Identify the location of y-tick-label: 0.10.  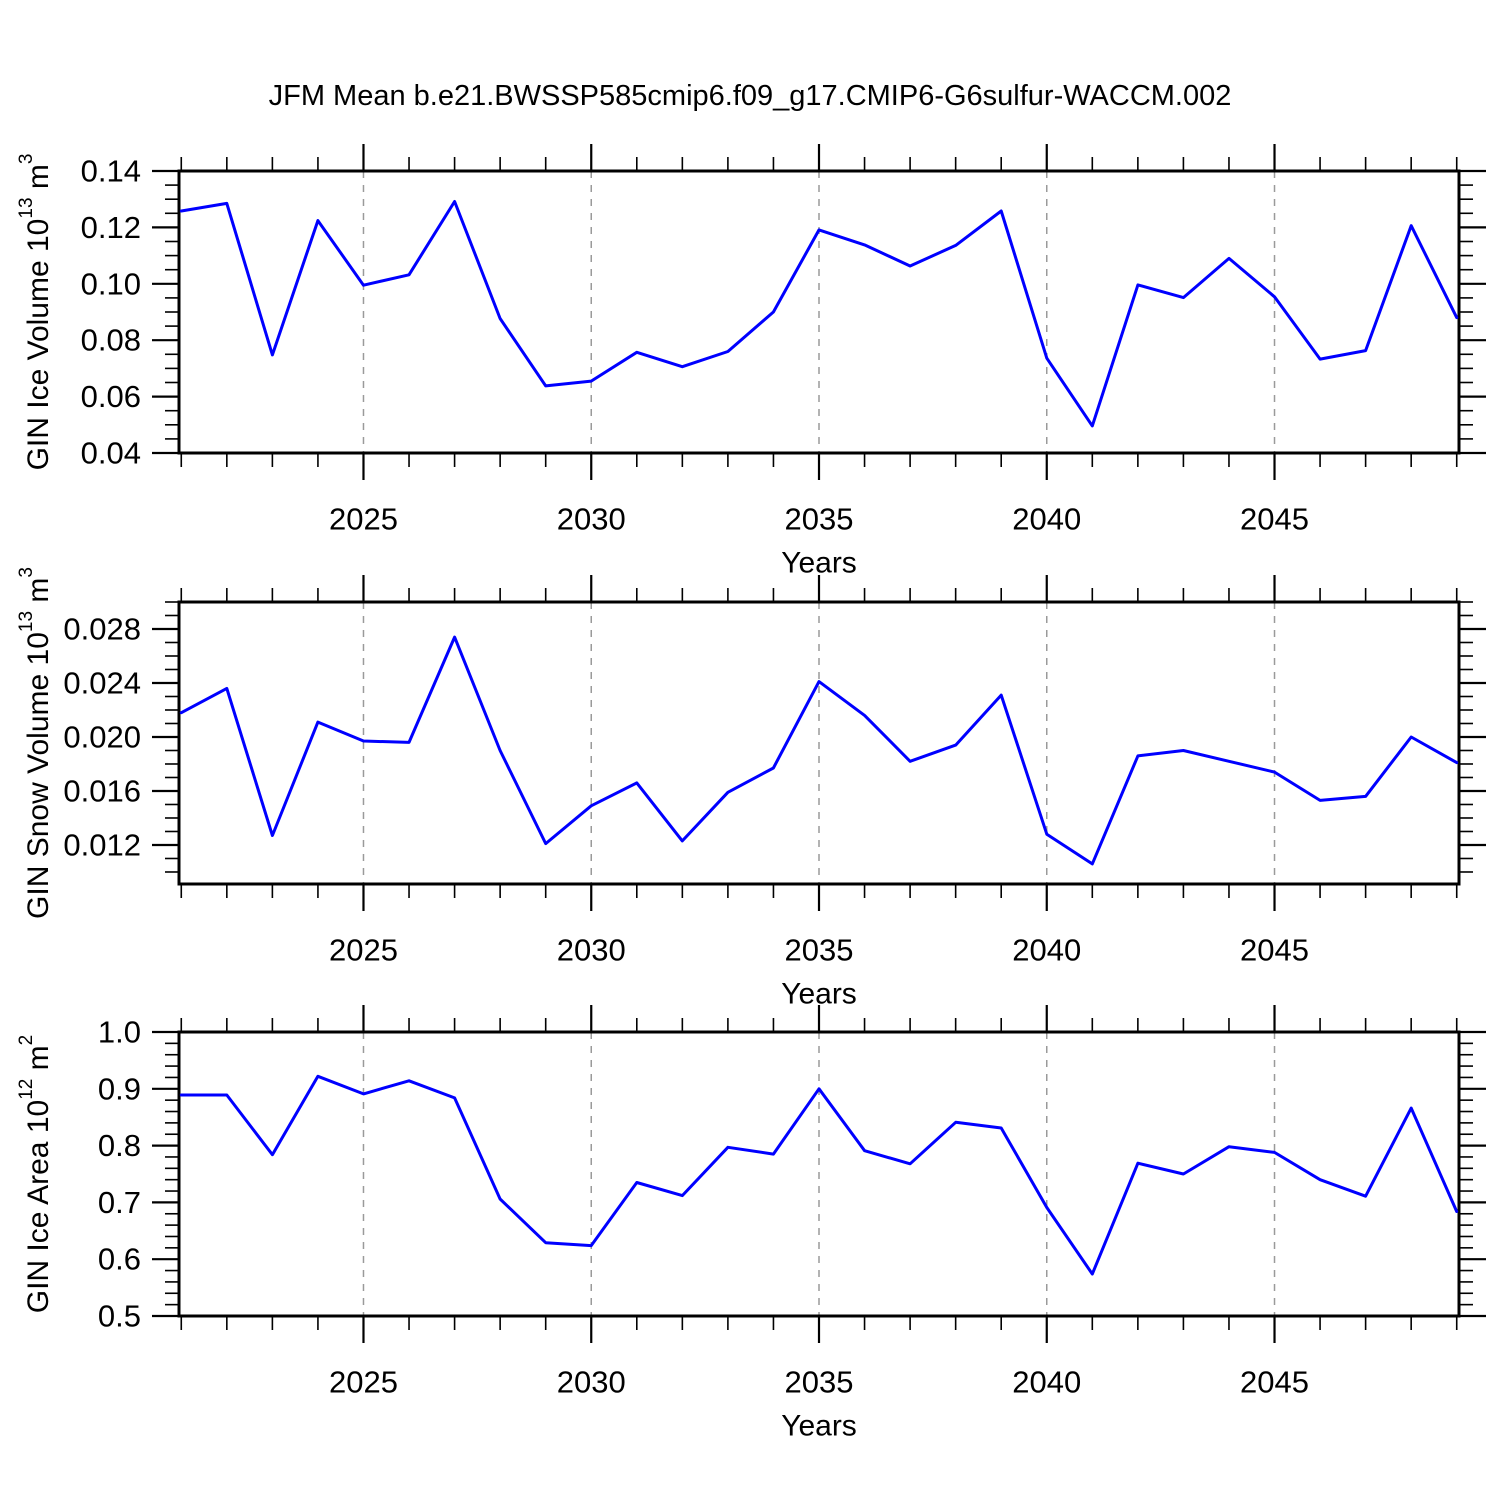
(111, 283).